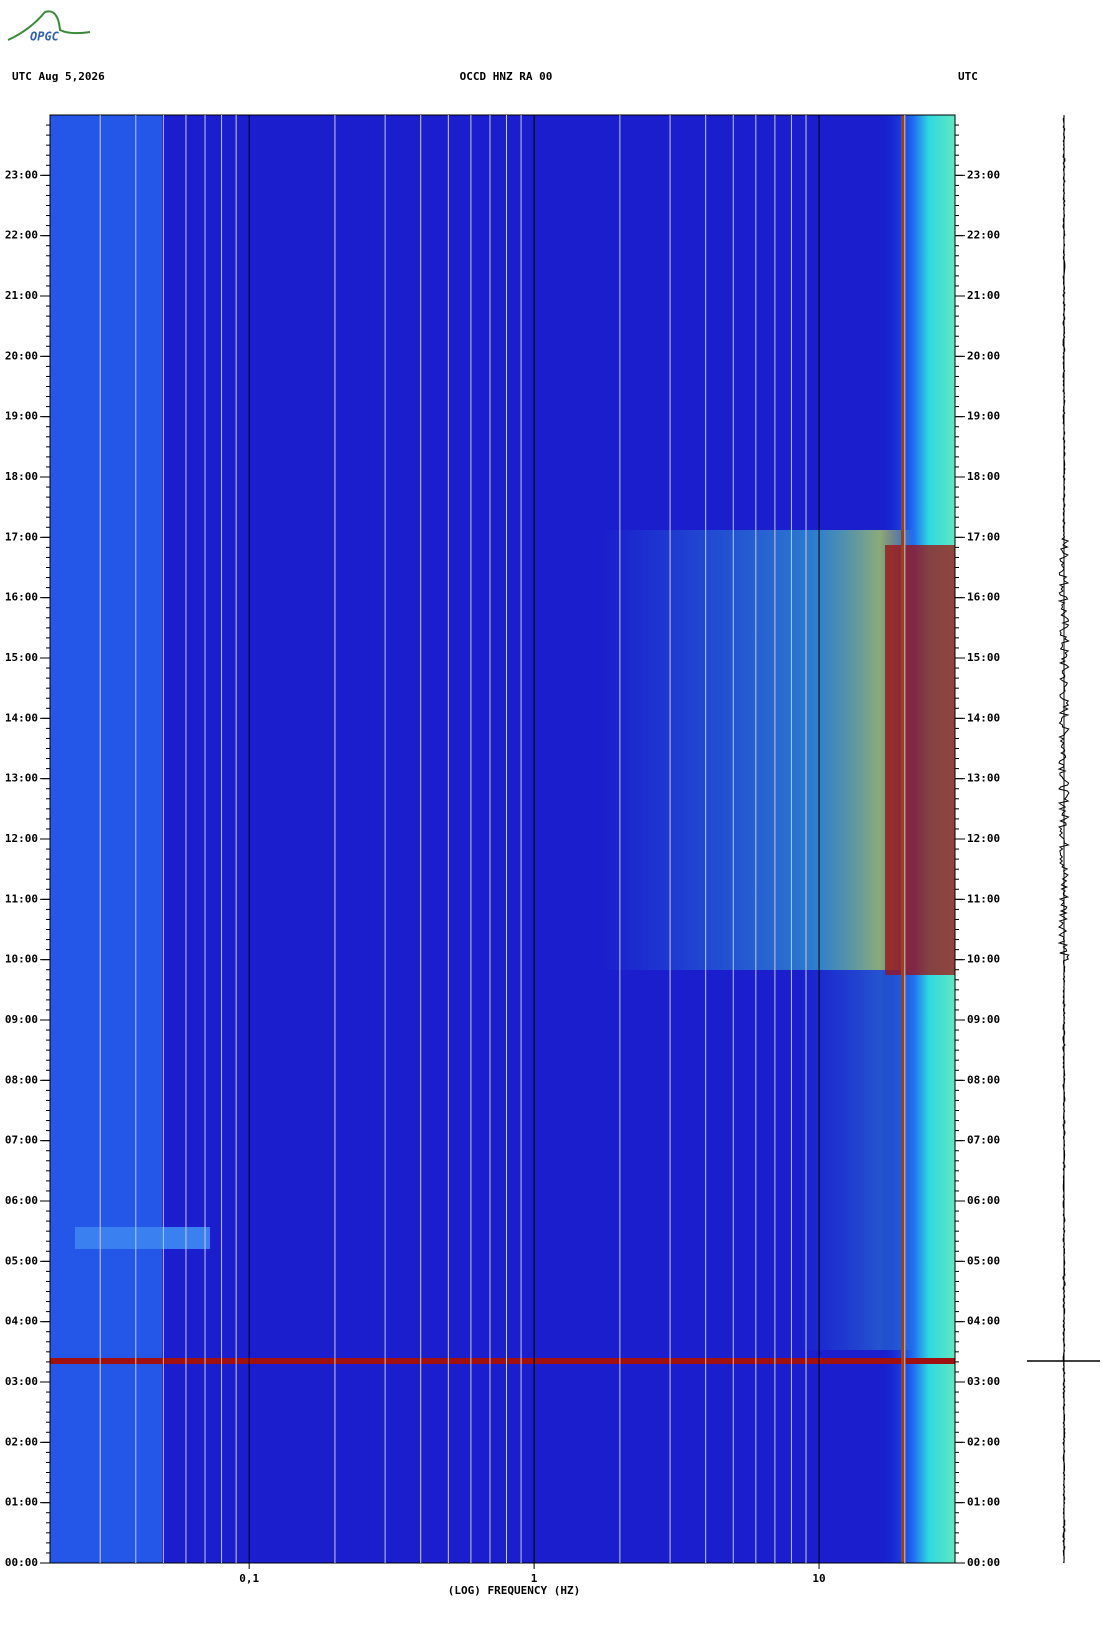  What do you see at coordinates (249, 1578) in the screenshot?
I see `x-tick-label: 0,1` at bounding box center [249, 1578].